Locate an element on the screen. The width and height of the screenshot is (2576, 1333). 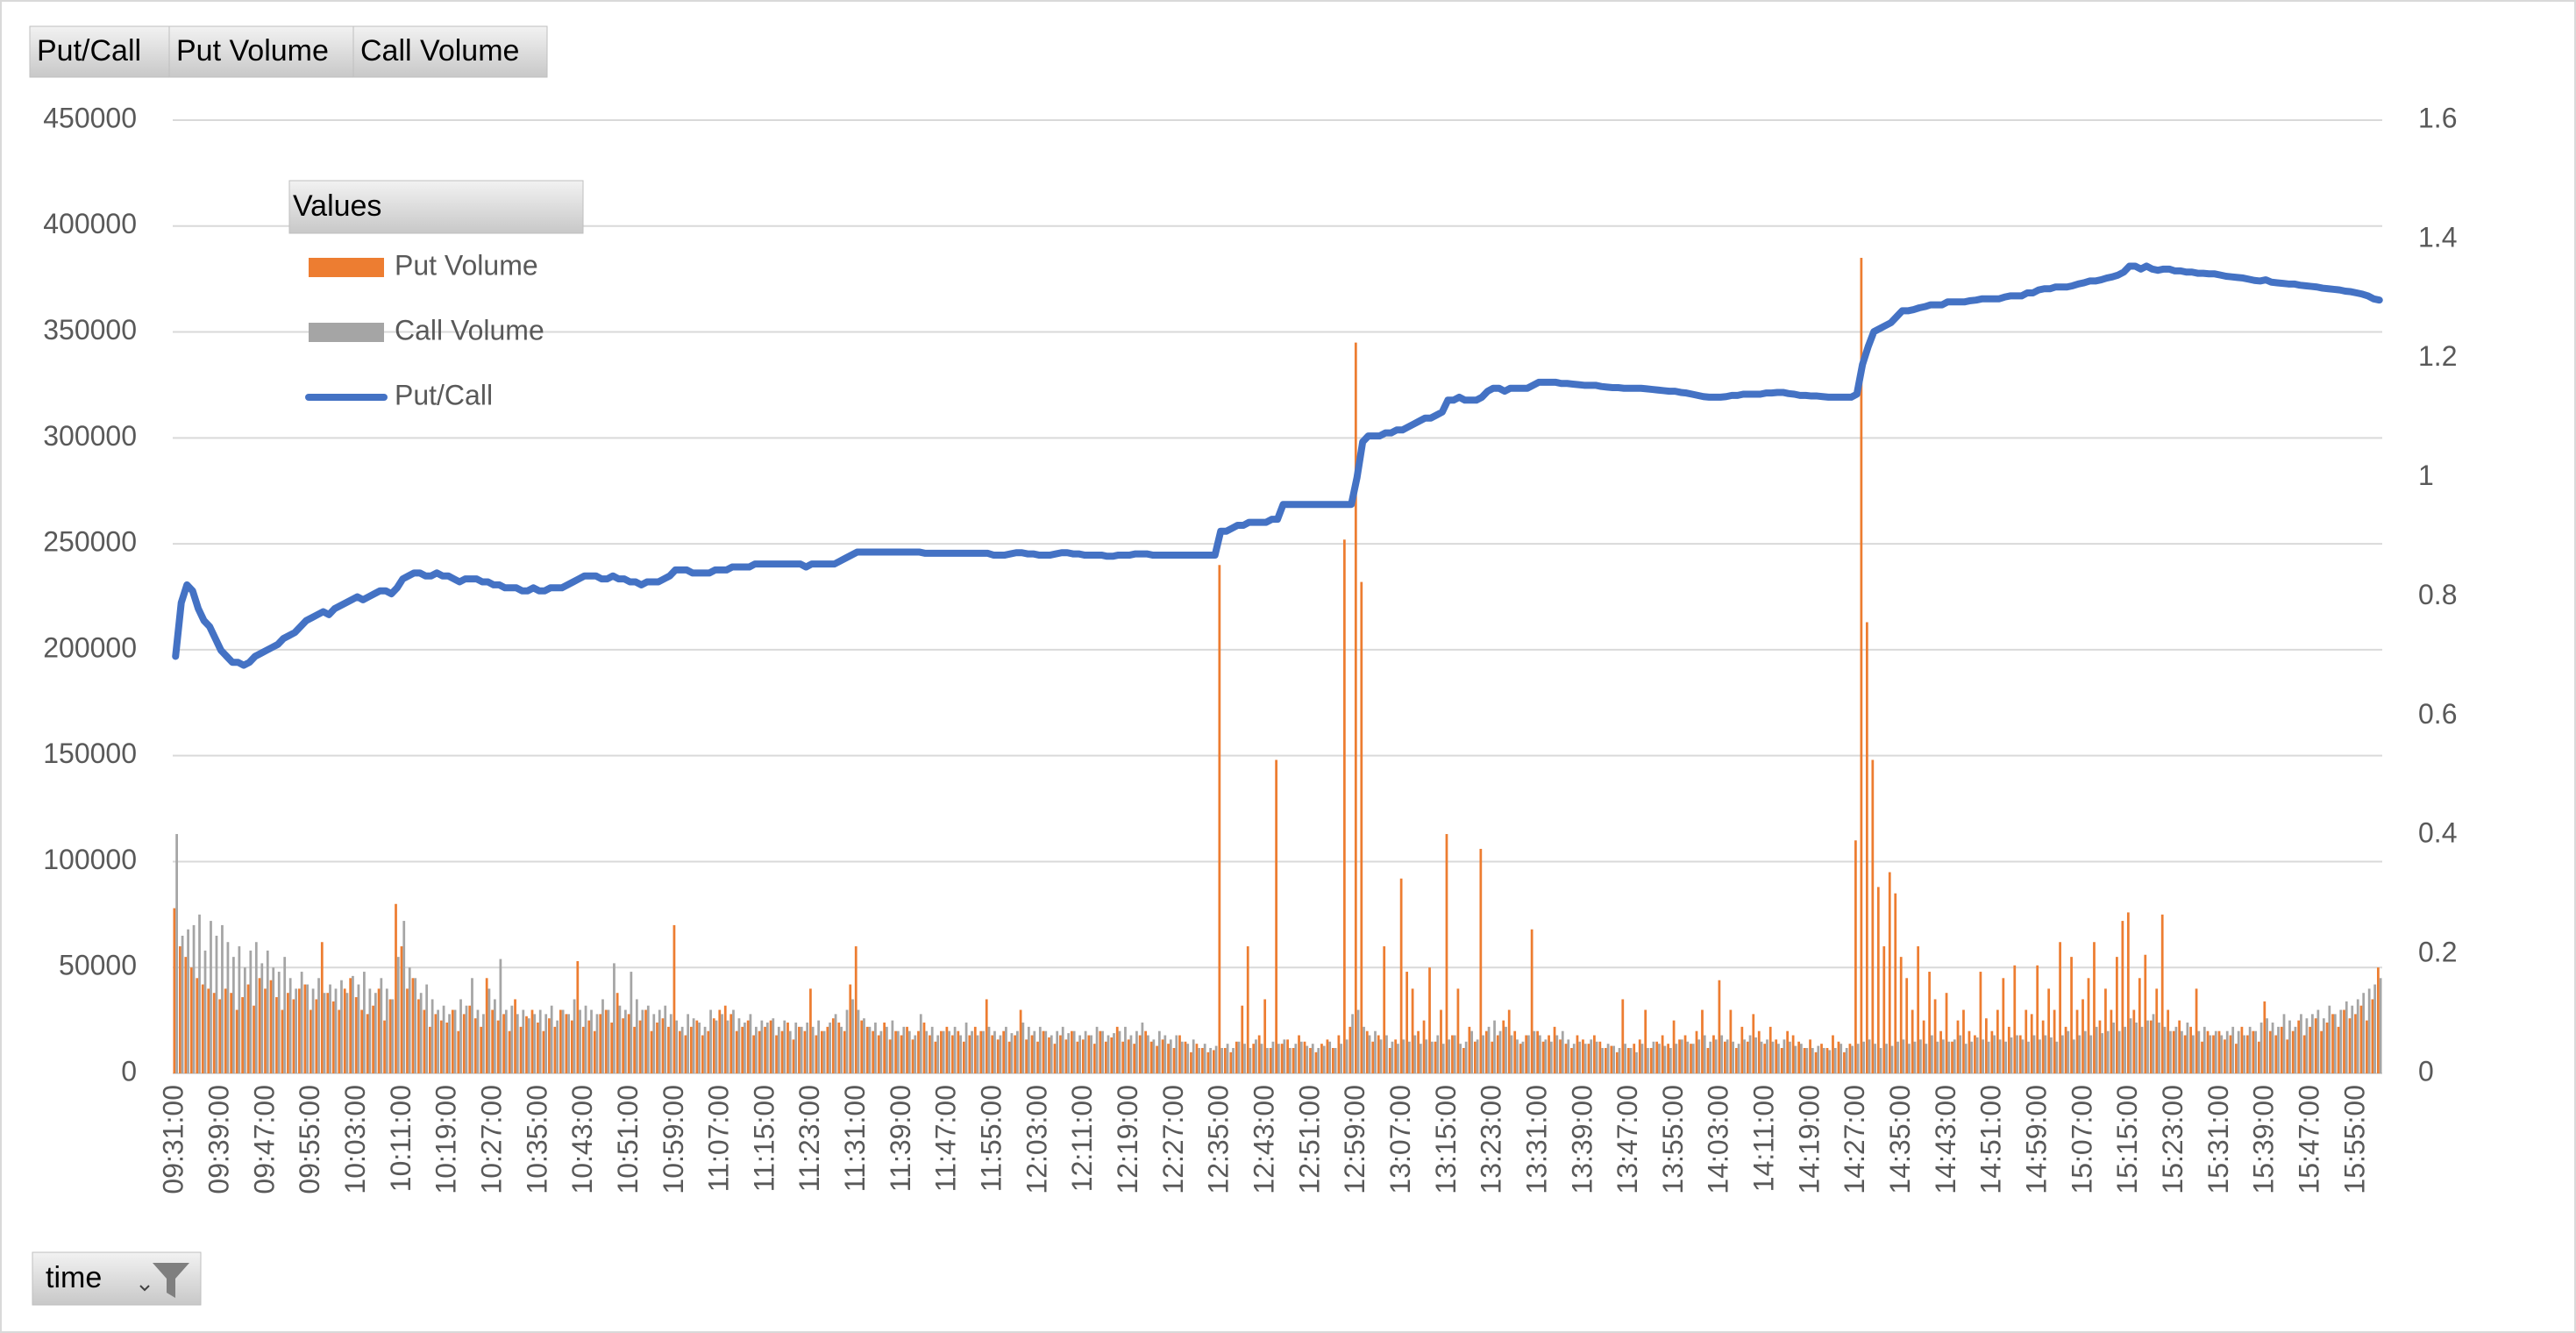
x-tick-label: 15:39:00 is located at coordinates (2264, 1140).